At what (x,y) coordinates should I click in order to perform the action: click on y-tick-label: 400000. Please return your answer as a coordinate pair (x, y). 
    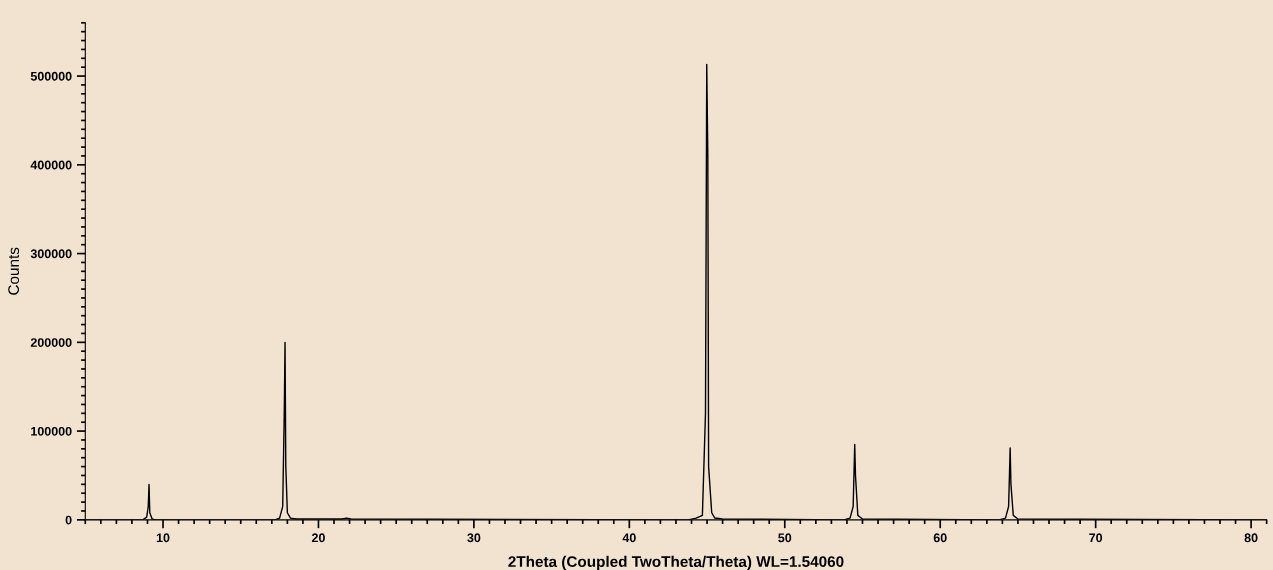
    Looking at the image, I should click on (51, 165).